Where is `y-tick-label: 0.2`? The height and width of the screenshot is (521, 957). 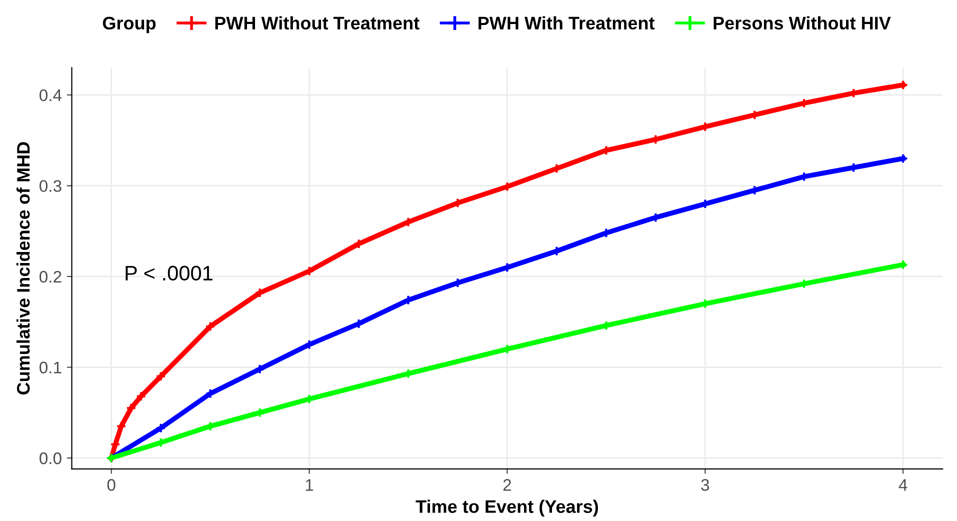
y-tick-label: 0.2 is located at coordinates (51, 276).